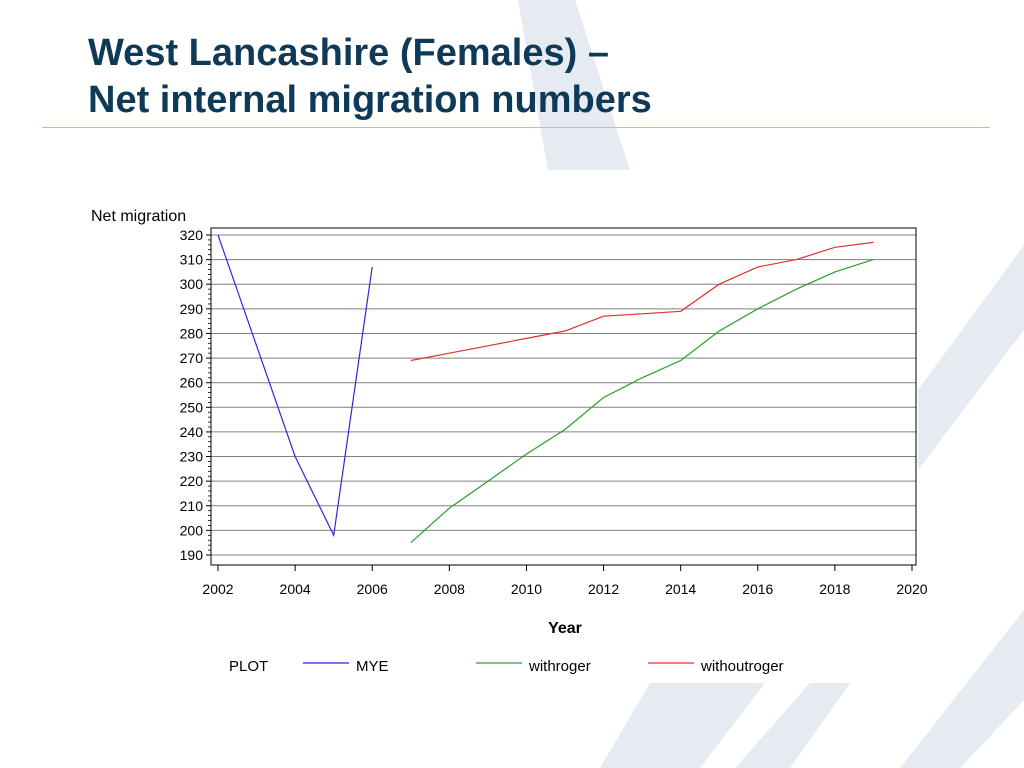 The height and width of the screenshot is (768, 1024). What do you see at coordinates (911, 589) in the screenshot?
I see `x-tick-label-2020: 2020` at bounding box center [911, 589].